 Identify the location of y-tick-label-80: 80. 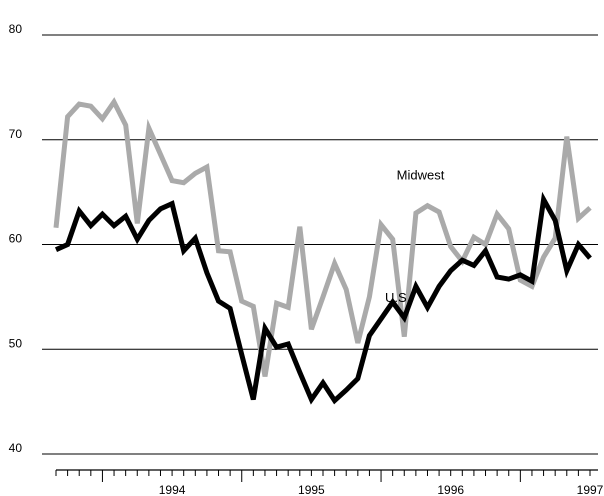
(16, 29).